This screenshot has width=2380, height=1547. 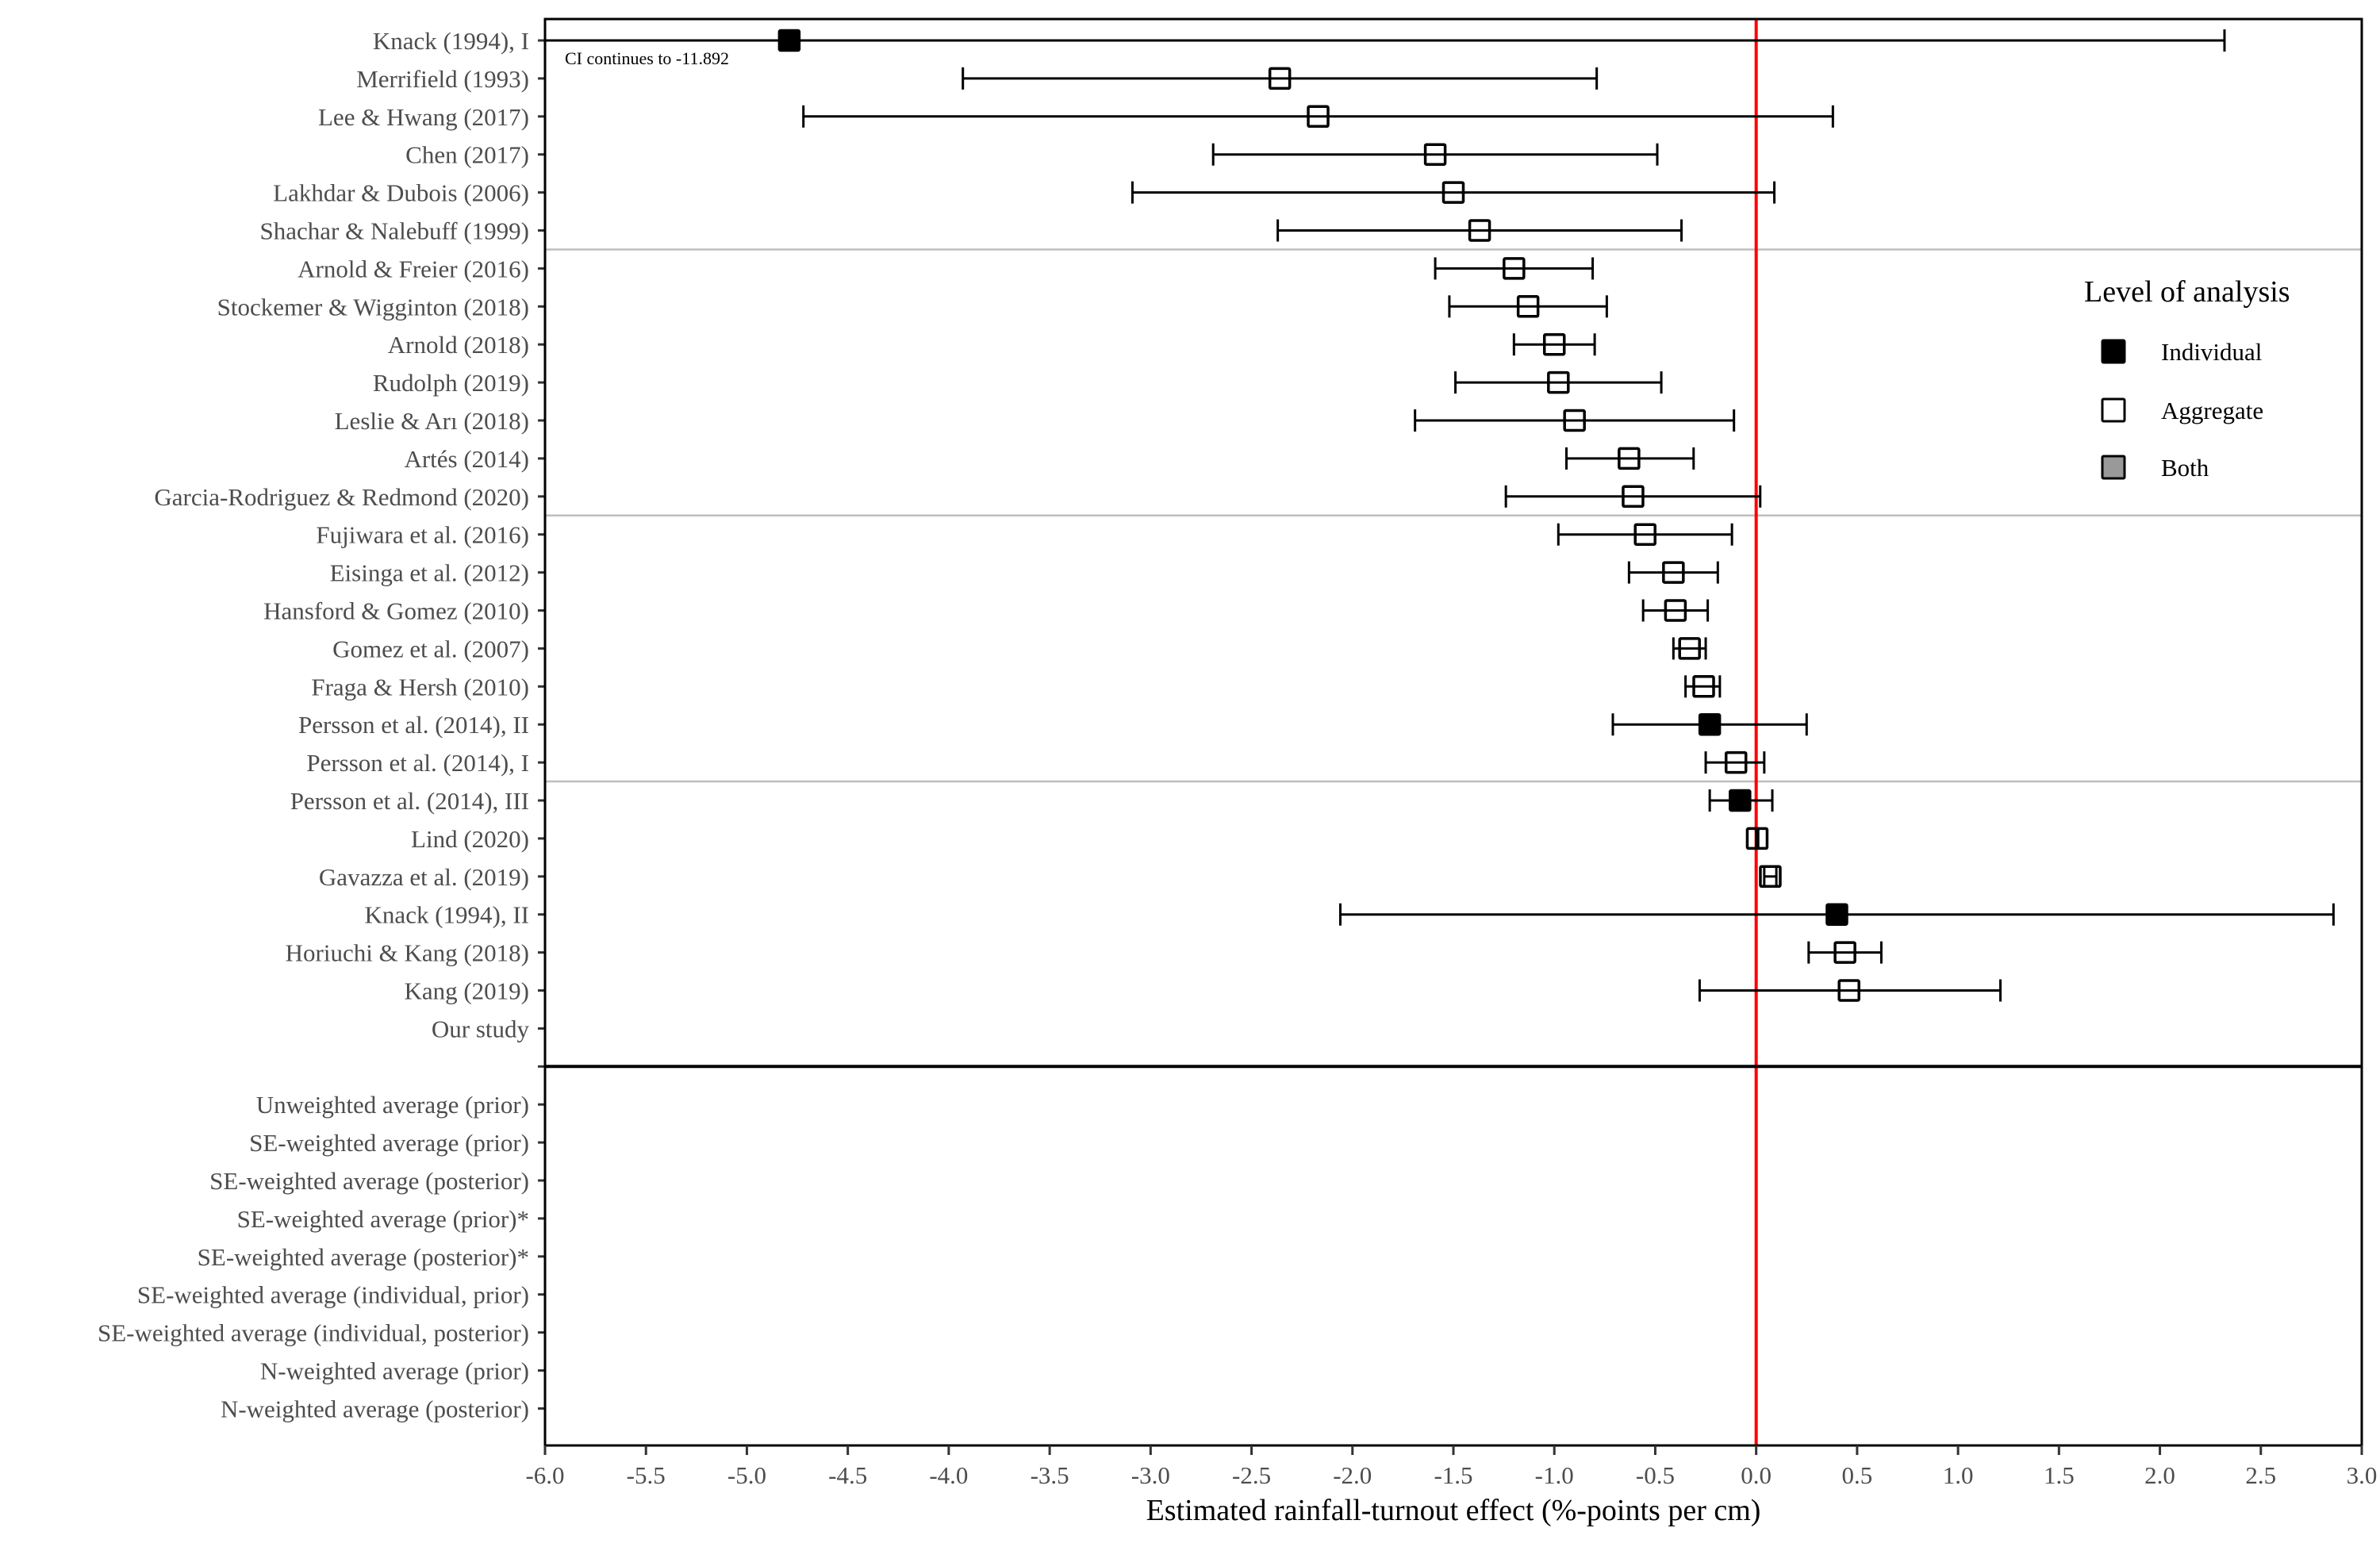 What do you see at coordinates (467, 155) in the screenshot?
I see `y-tick-label: Chen (2017)` at bounding box center [467, 155].